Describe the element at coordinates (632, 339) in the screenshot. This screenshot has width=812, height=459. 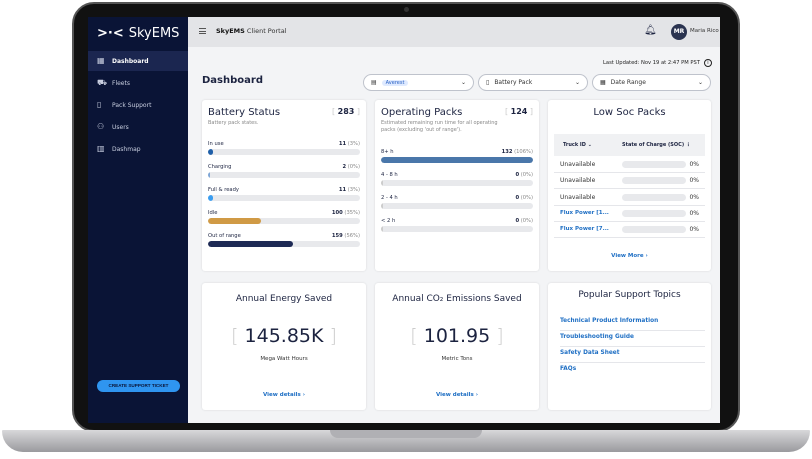
I see `support-topic-link: Troubleshooting Guide` at that location.